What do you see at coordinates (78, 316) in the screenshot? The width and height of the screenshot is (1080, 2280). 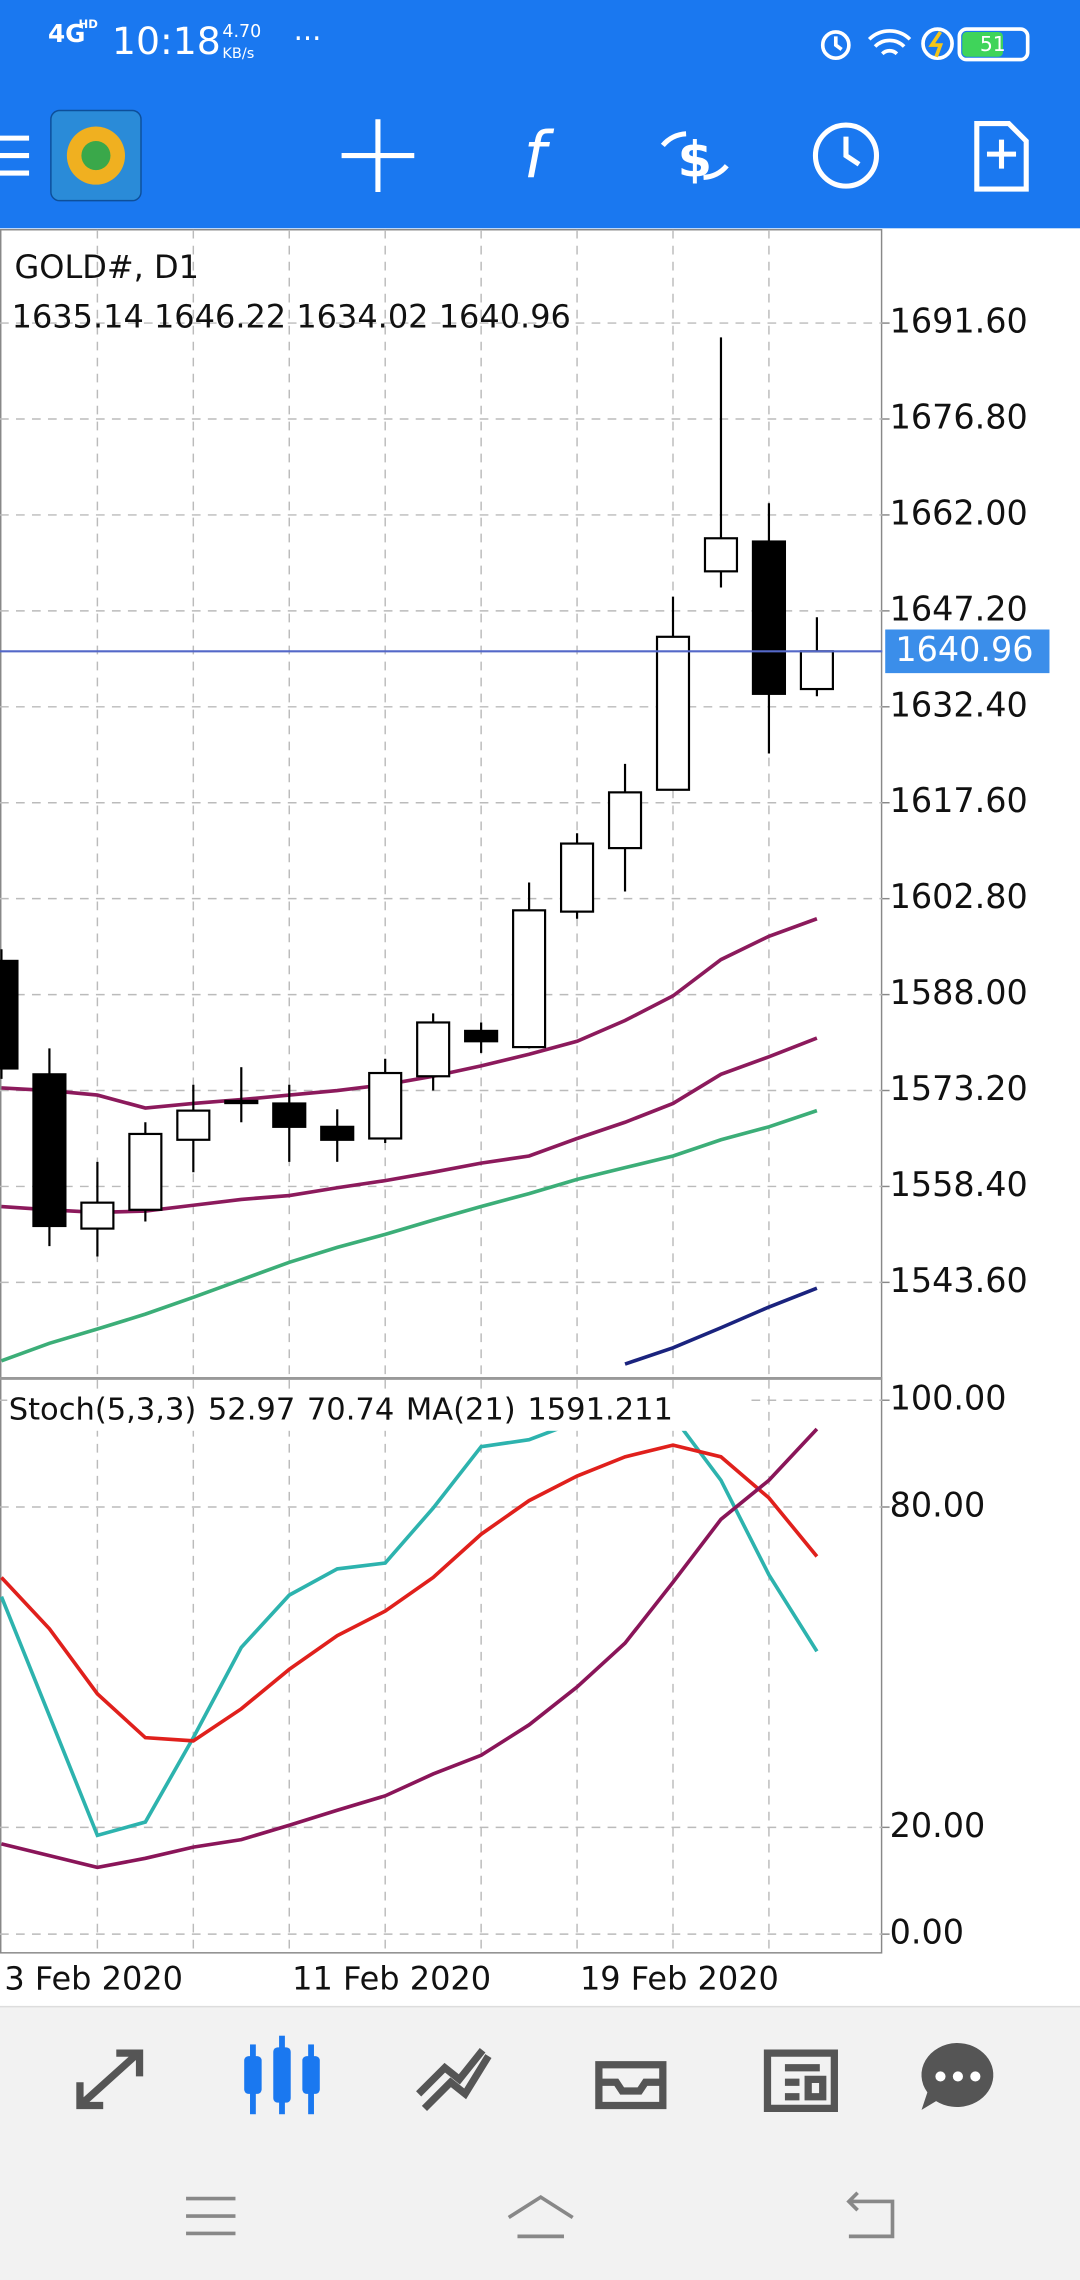 I see `open: 1635.14` at bounding box center [78, 316].